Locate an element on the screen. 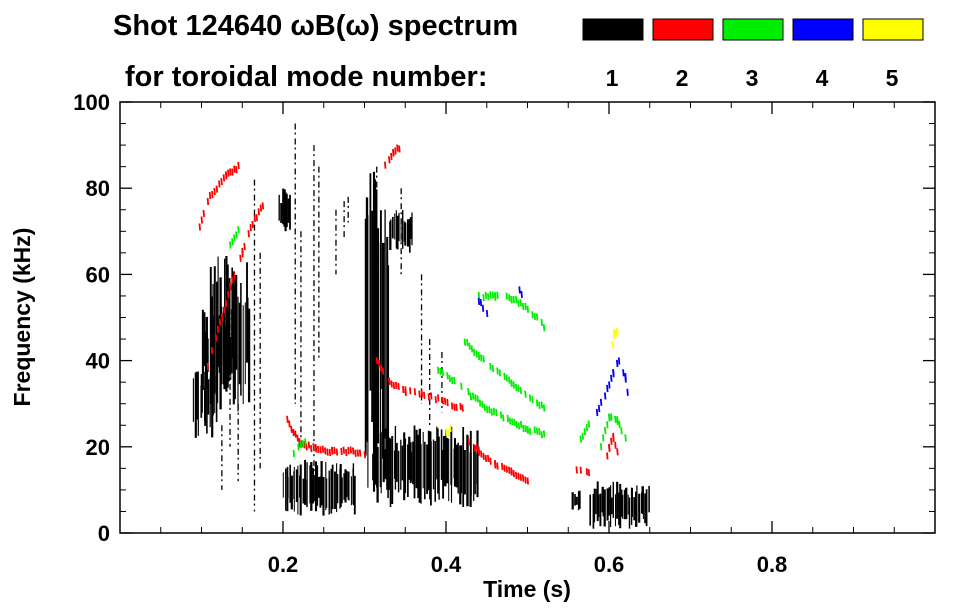  chart-title-line2: for toroidal mode number: is located at coordinates (306, 77).